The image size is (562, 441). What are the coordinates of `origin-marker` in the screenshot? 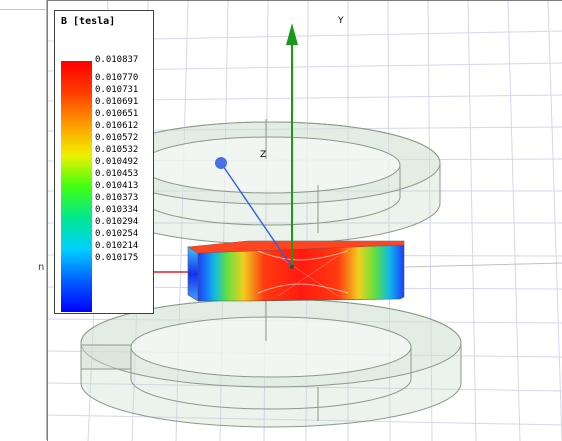 It's located at (292, 267).